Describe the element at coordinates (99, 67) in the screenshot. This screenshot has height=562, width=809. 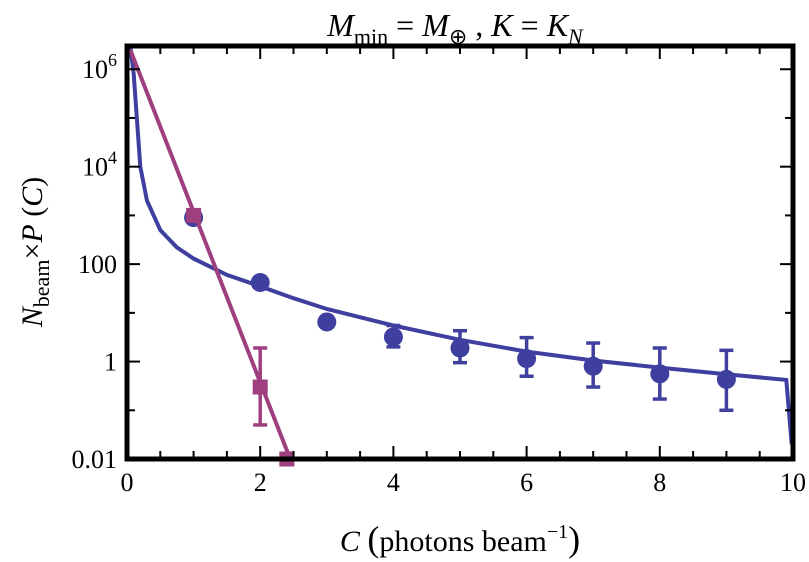
I see `y-tick-label: 10⁶` at that location.